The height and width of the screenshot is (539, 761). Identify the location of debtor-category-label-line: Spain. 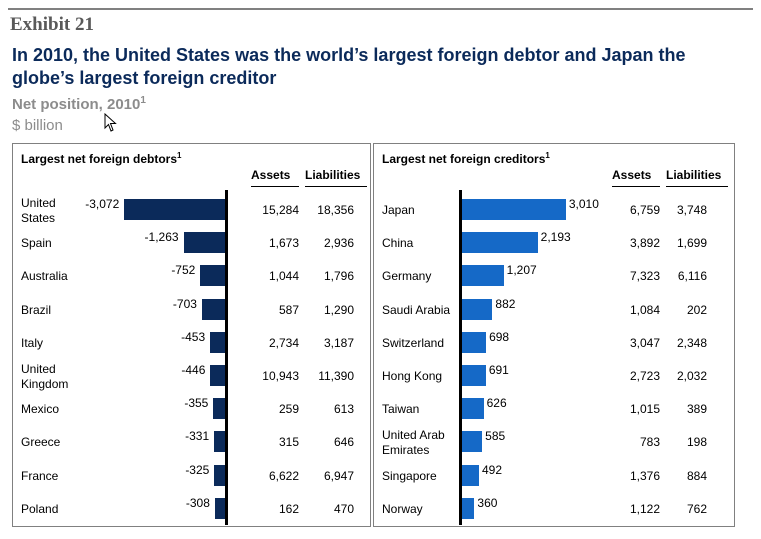
(36, 243).